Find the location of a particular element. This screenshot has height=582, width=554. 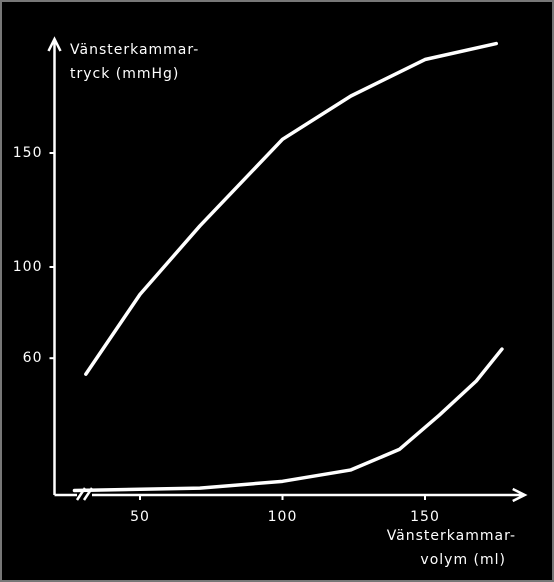

x-tick-label: 150 is located at coordinates (425, 517).